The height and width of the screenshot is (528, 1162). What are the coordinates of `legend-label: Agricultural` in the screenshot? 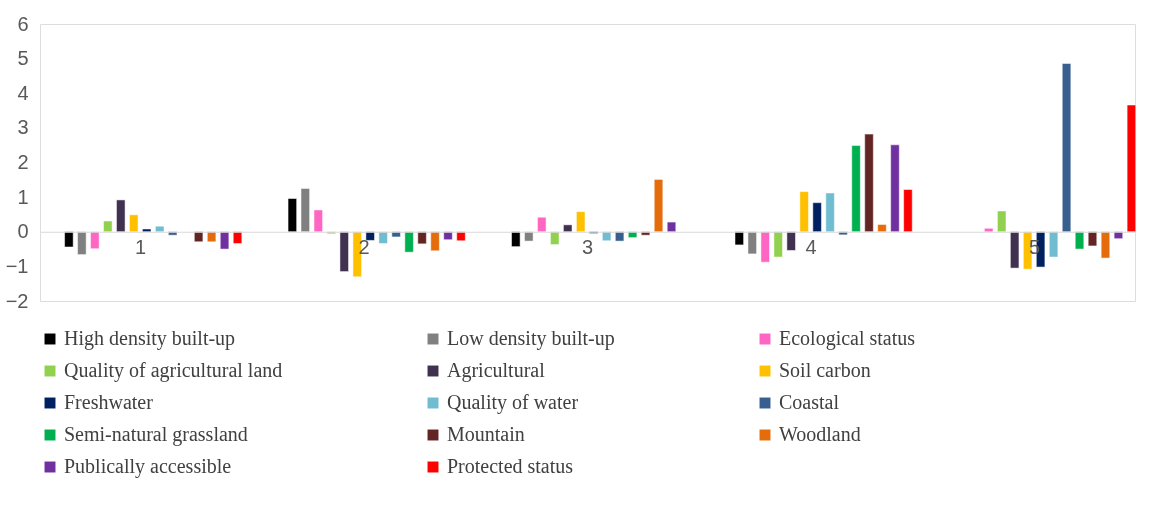 It's located at (496, 370).